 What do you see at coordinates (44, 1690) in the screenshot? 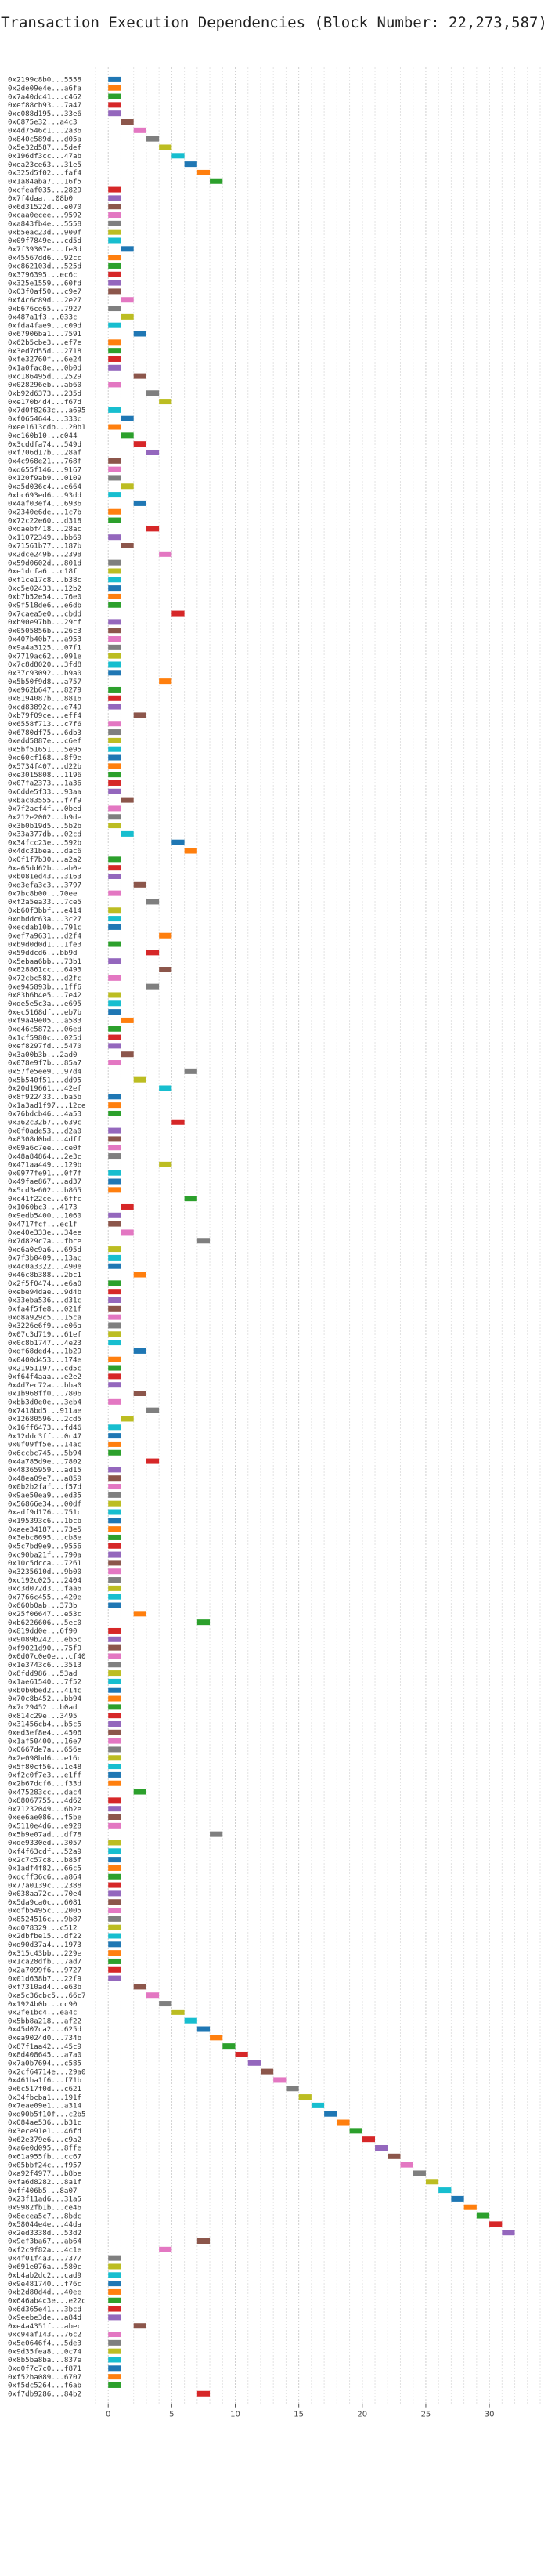
I see `transaction-label: 0xb0b0bed2...414c` at bounding box center [44, 1690].